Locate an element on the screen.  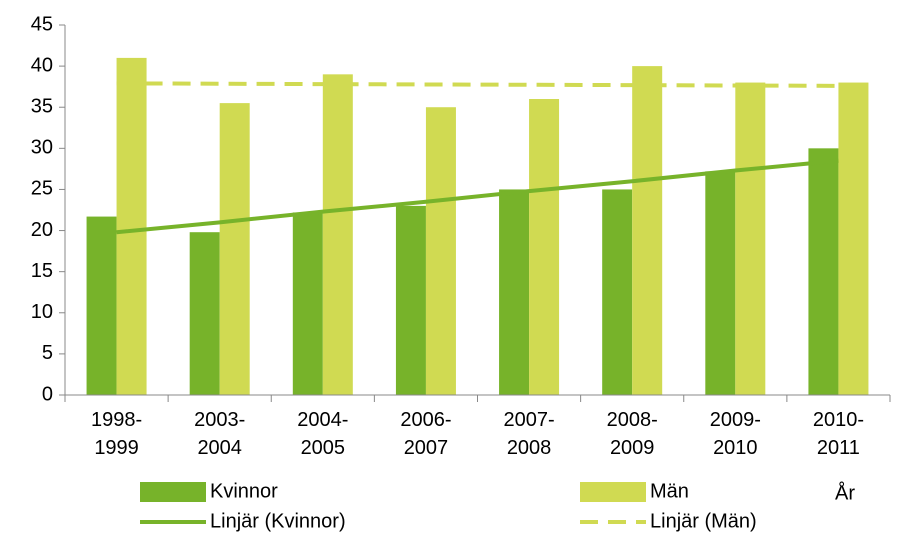
legend-label: Män is located at coordinates (669, 491).